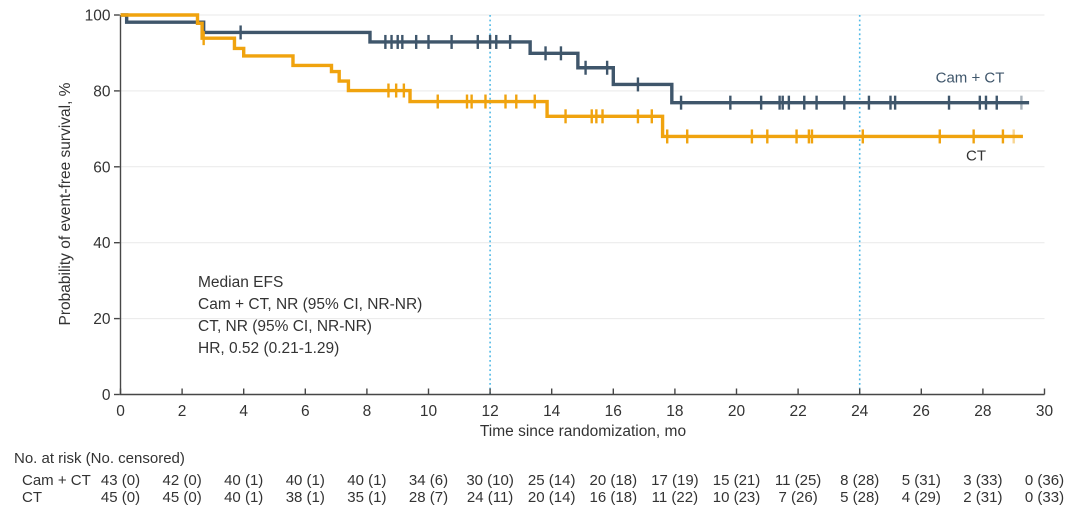 Image resolution: width=1080 pixels, height=519 pixels. I want to click on risk-value: 11 (22), so click(675, 497).